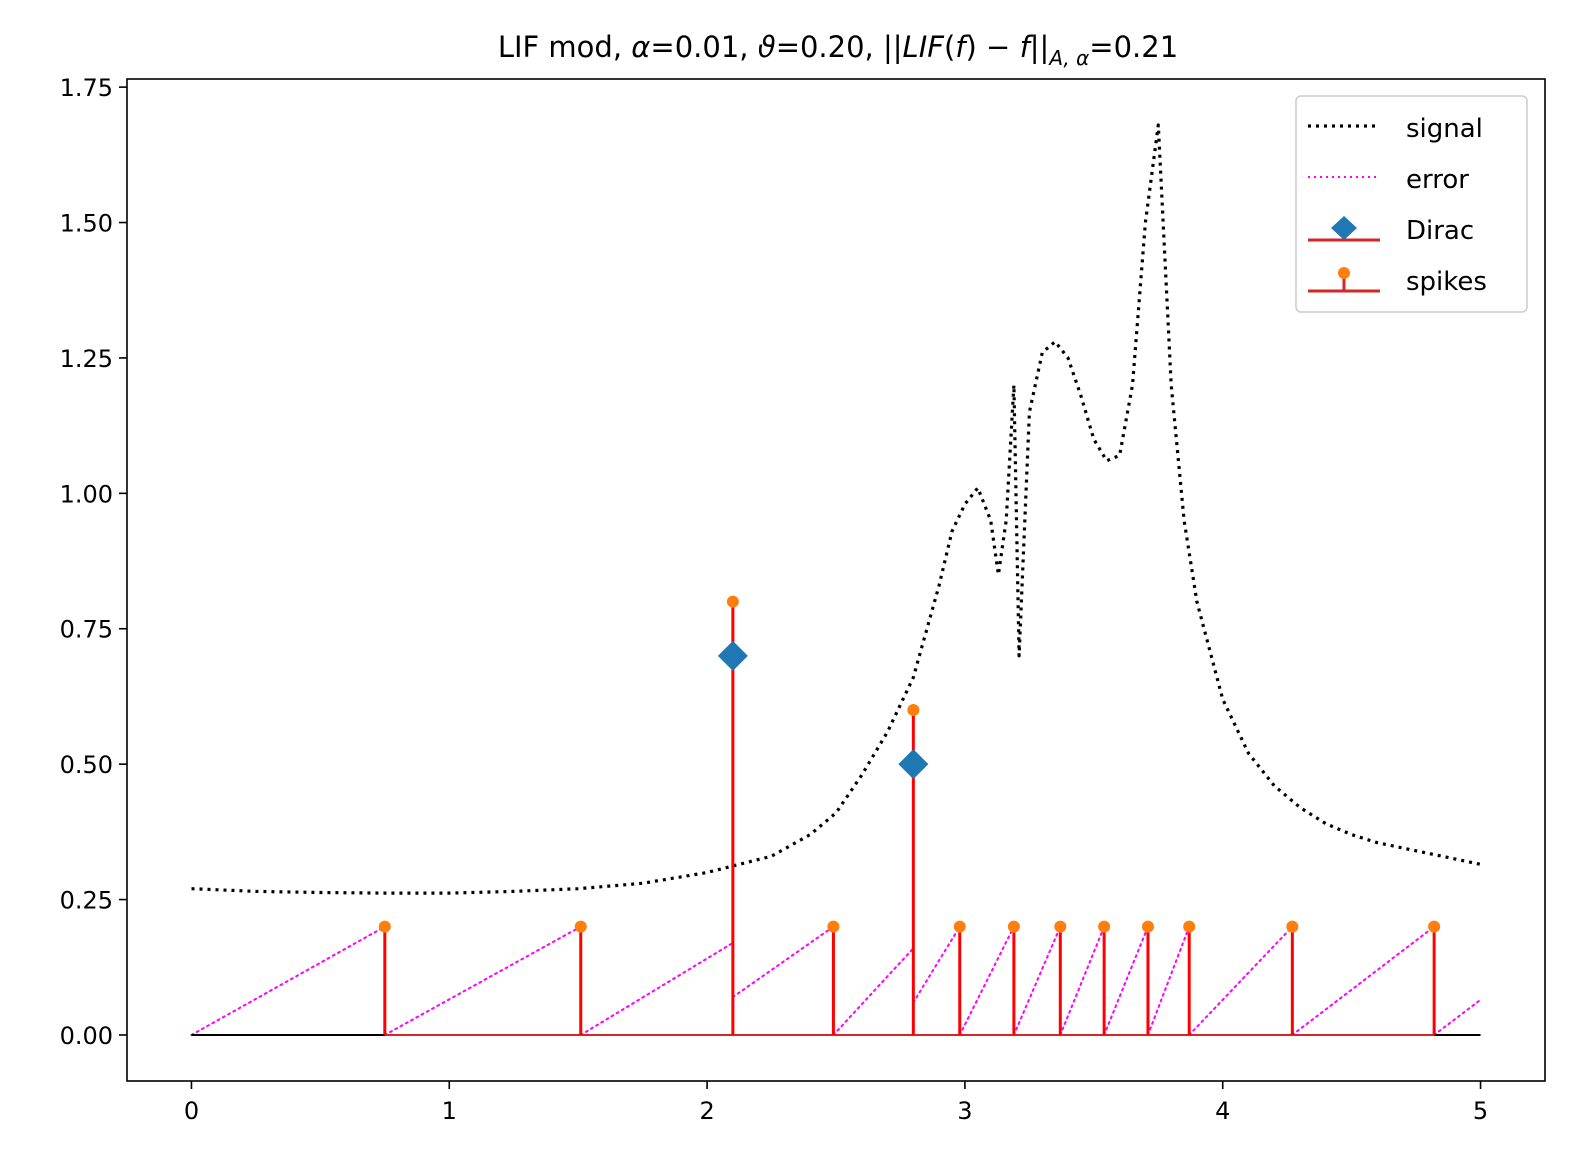 This screenshot has height=1169, width=1575. Describe the element at coordinates (86, 630) in the screenshot. I see `y-tick-label-3: 0.75` at that location.